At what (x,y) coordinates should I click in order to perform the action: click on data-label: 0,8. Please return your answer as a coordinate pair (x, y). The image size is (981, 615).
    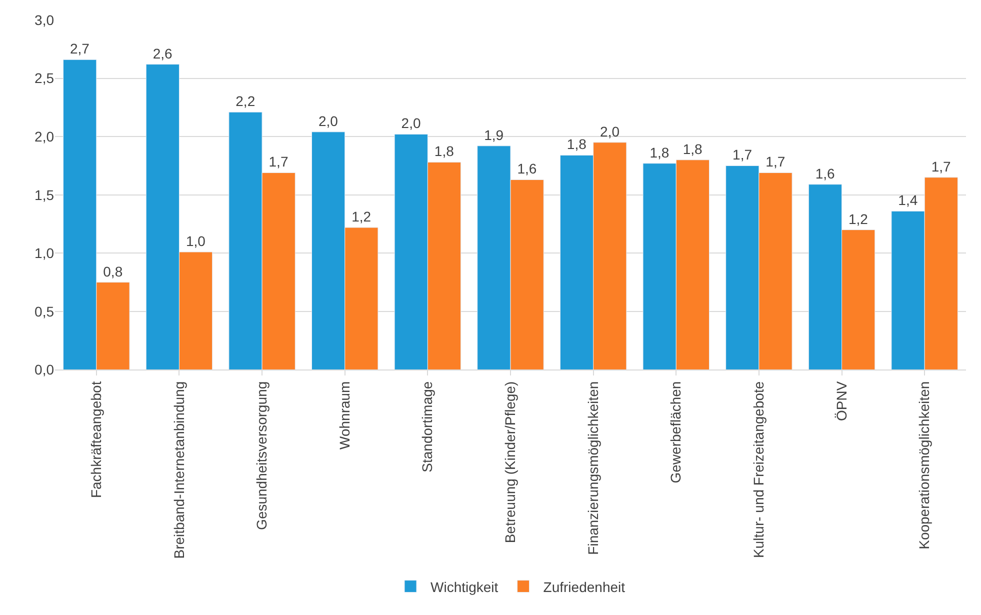
    Looking at the image, I should click on (113, 271).